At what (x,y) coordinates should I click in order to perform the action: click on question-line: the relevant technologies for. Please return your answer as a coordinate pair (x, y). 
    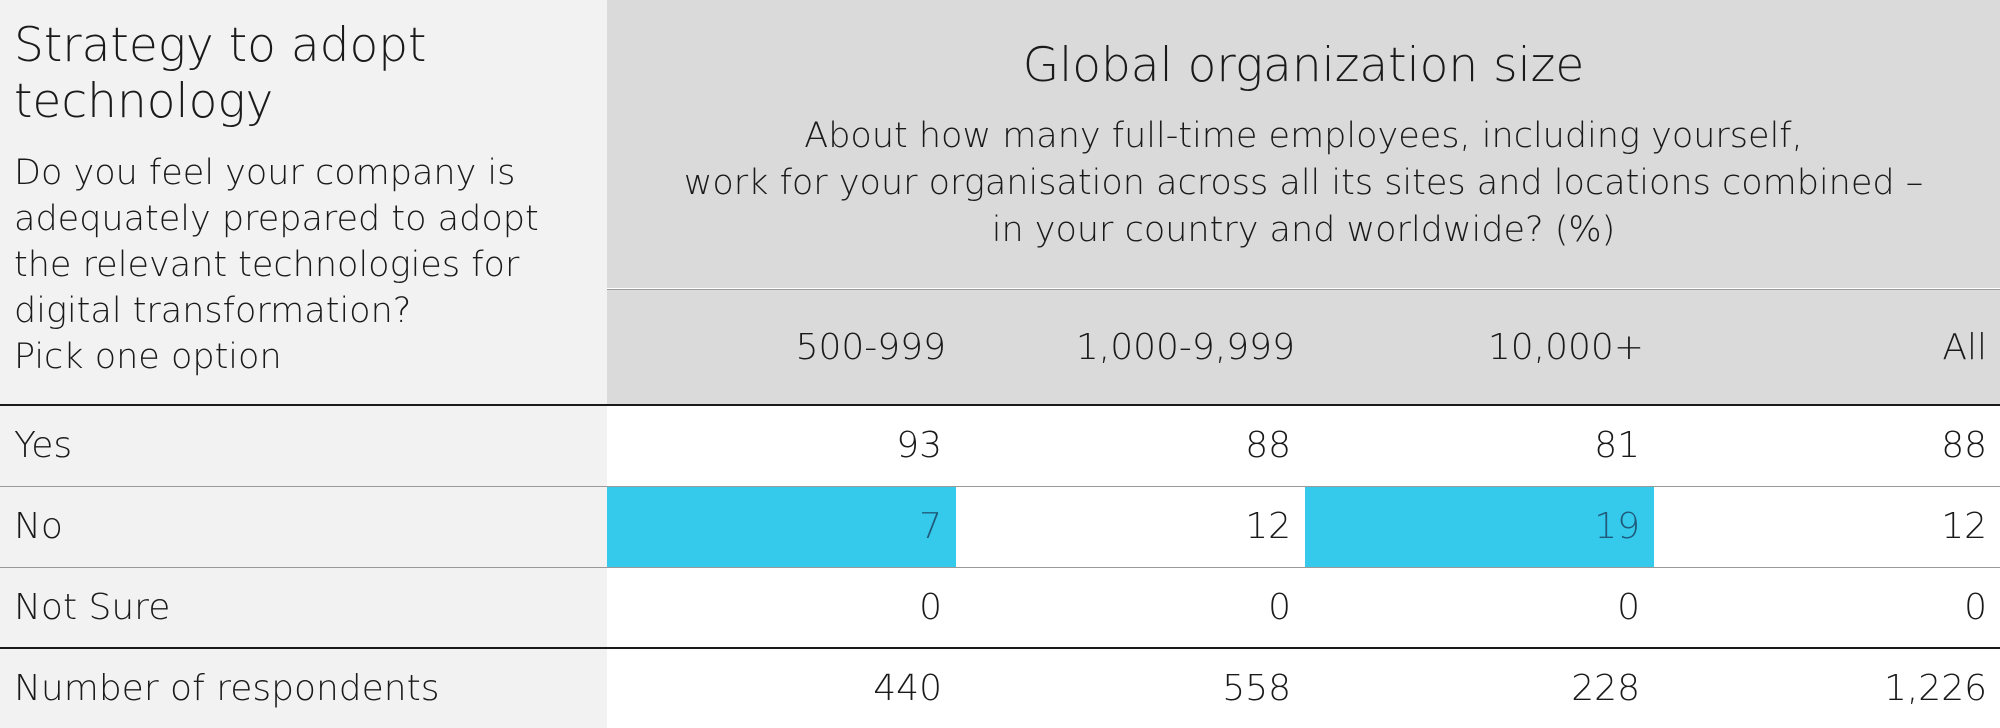
    Looking at the image, I should click on (267, 265).